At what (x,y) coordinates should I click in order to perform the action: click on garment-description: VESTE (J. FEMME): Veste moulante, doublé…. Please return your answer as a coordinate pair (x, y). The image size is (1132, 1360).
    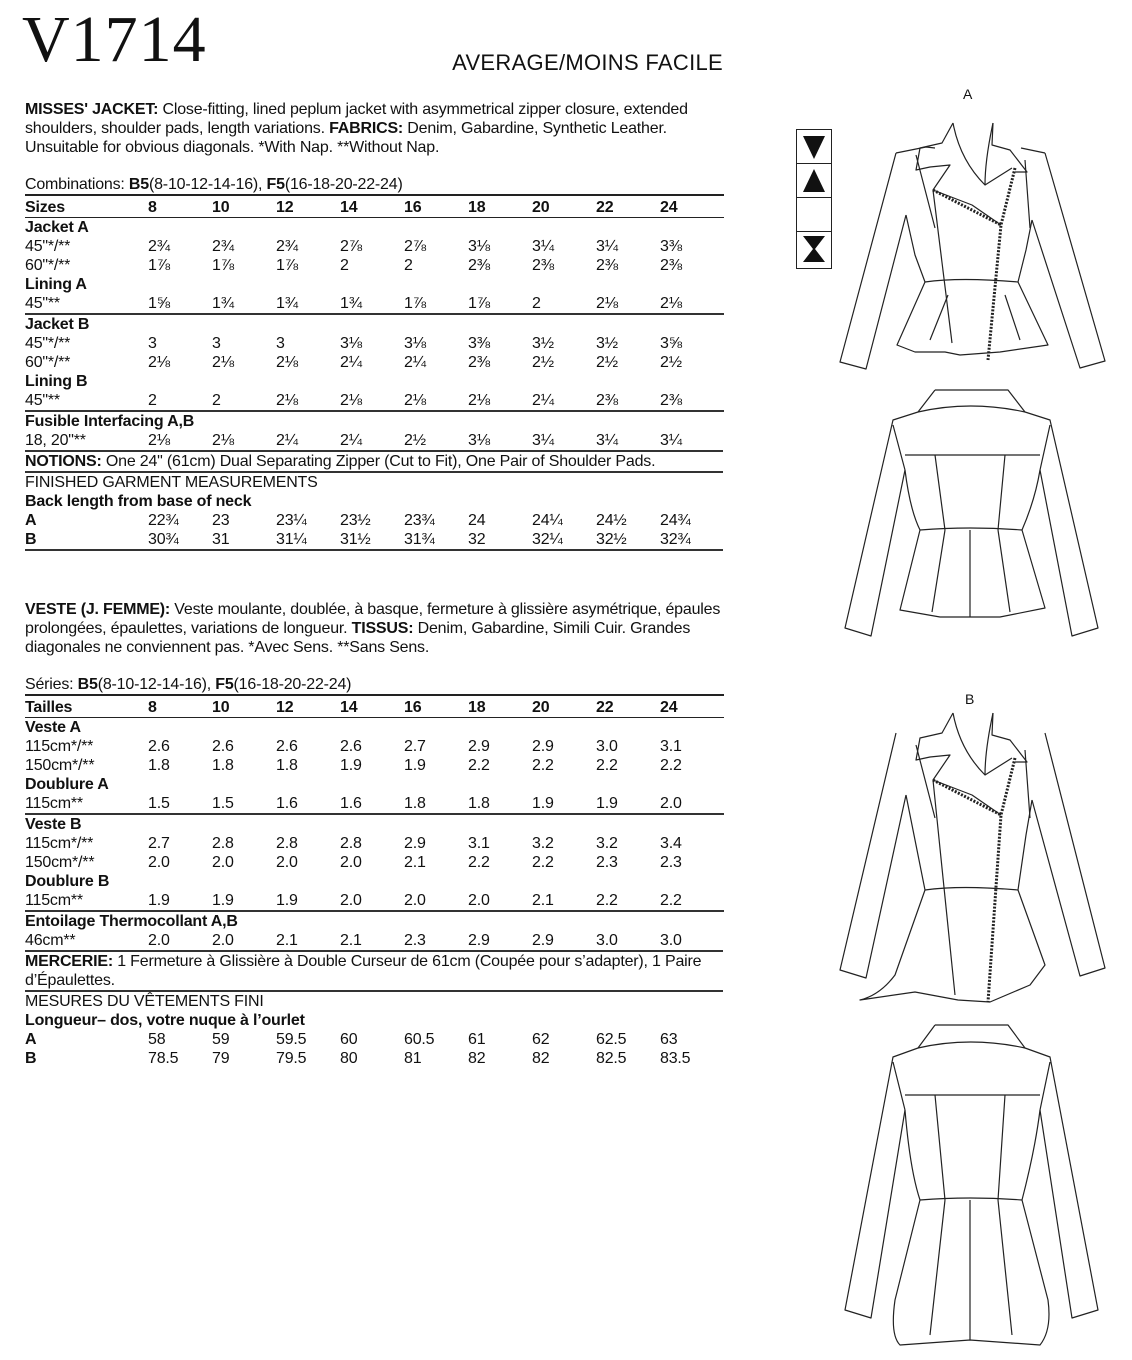
    Looking at the image, I should click on (374, 628).